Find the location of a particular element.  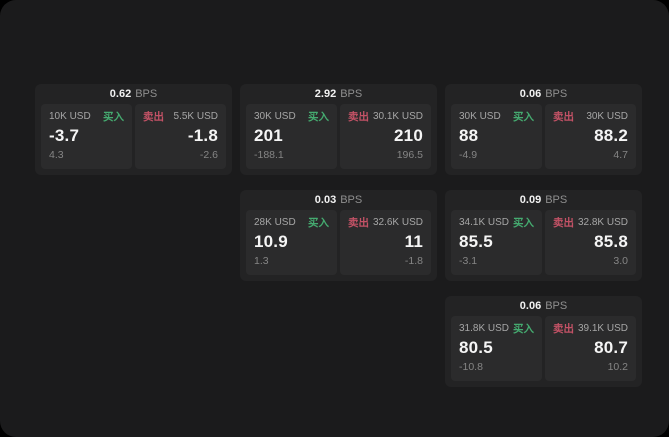

sell-panel-header: 卖出 5.5K USD is located at coordinates (180, 117).